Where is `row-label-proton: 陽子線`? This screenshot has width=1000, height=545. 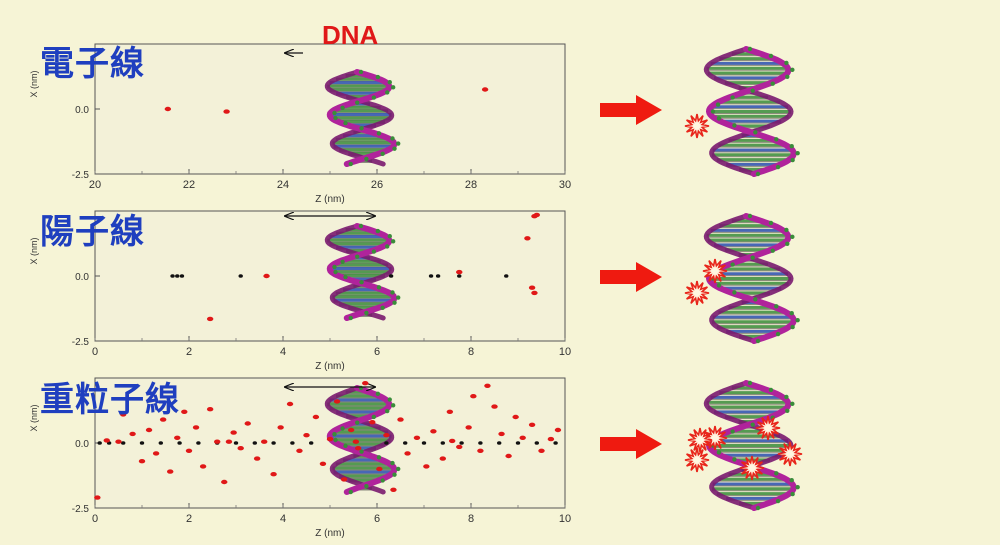
row-label-proton: 陽子線 is located at coordinates (92, 232).